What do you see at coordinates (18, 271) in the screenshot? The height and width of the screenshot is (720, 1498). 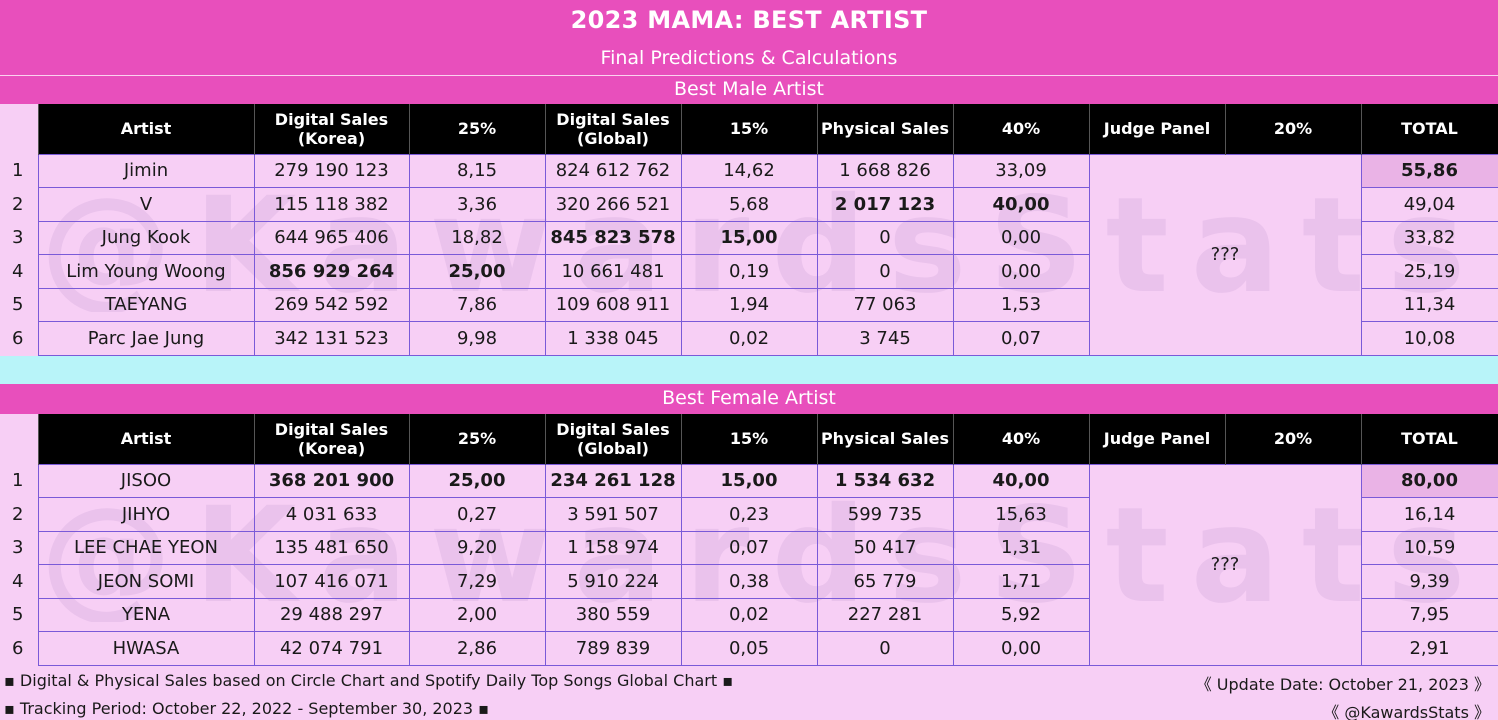 I see `rank-cell: 4` at bounding box center [18, 271].